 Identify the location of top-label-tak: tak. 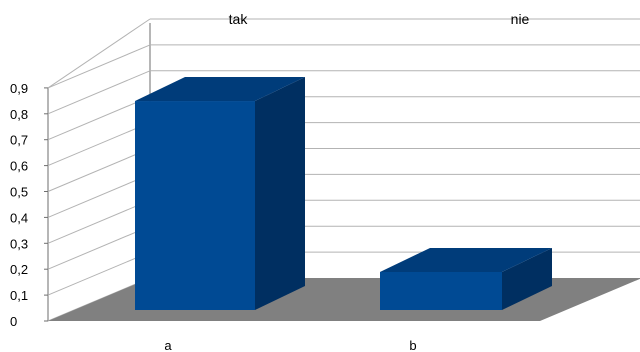
(239, 19).